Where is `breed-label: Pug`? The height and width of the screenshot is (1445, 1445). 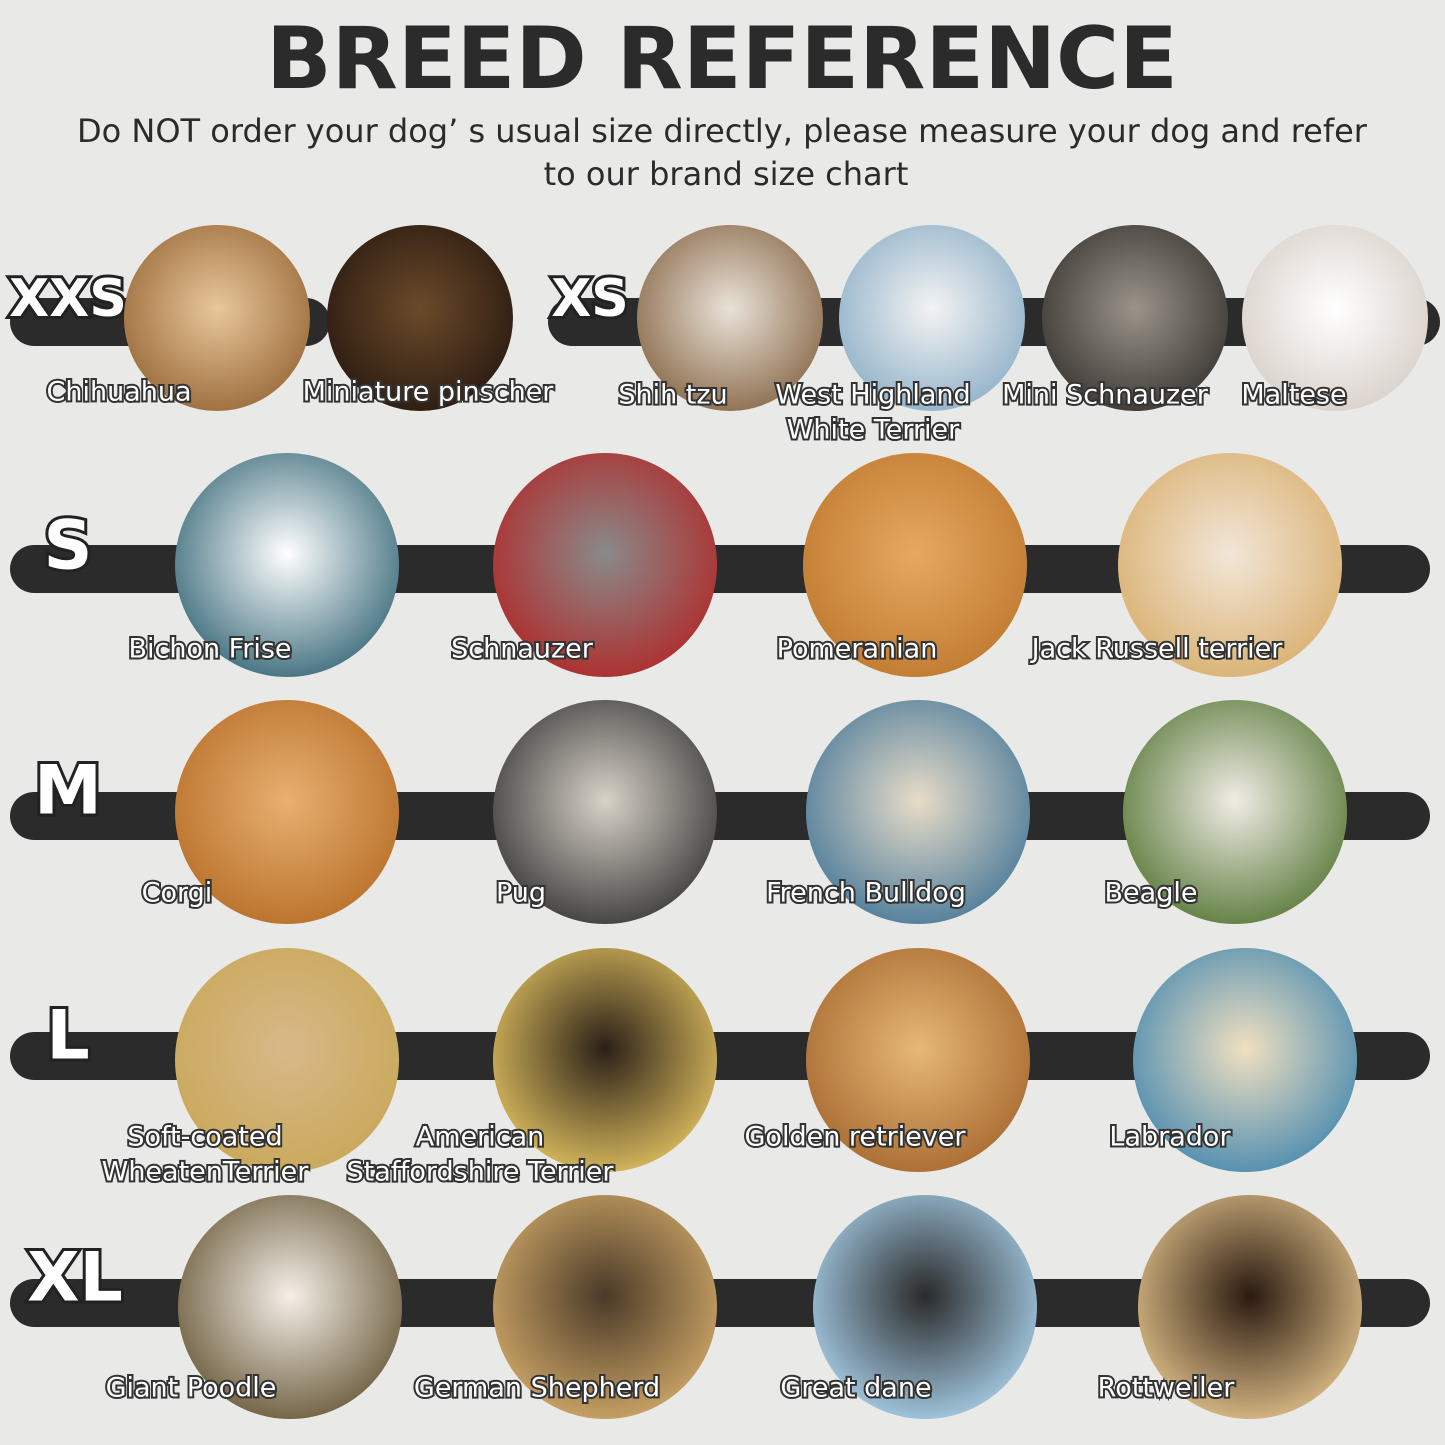
breed-label: Pug is located at coordinates (521, 893).